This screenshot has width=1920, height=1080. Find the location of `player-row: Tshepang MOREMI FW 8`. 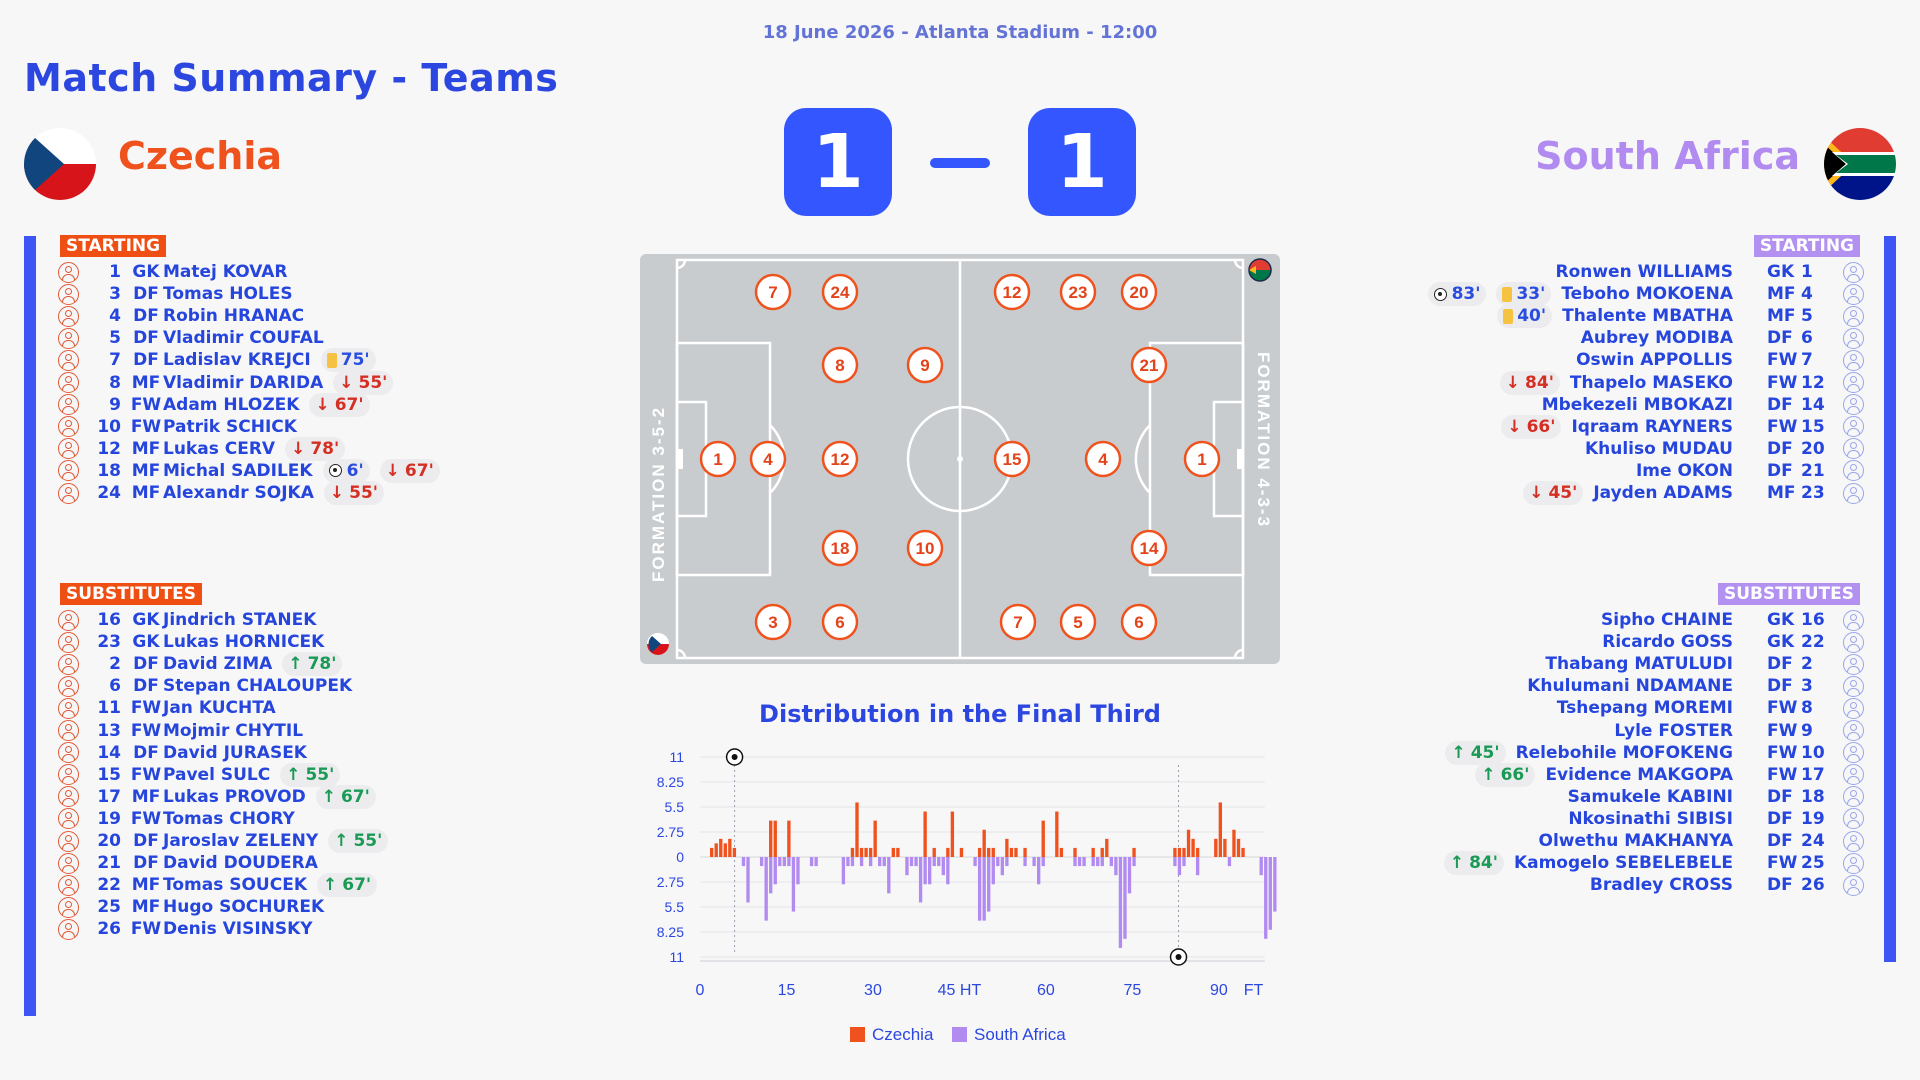

player-row: Tshepang MOREMI FW 8 is located at coordinates (1710, 708).